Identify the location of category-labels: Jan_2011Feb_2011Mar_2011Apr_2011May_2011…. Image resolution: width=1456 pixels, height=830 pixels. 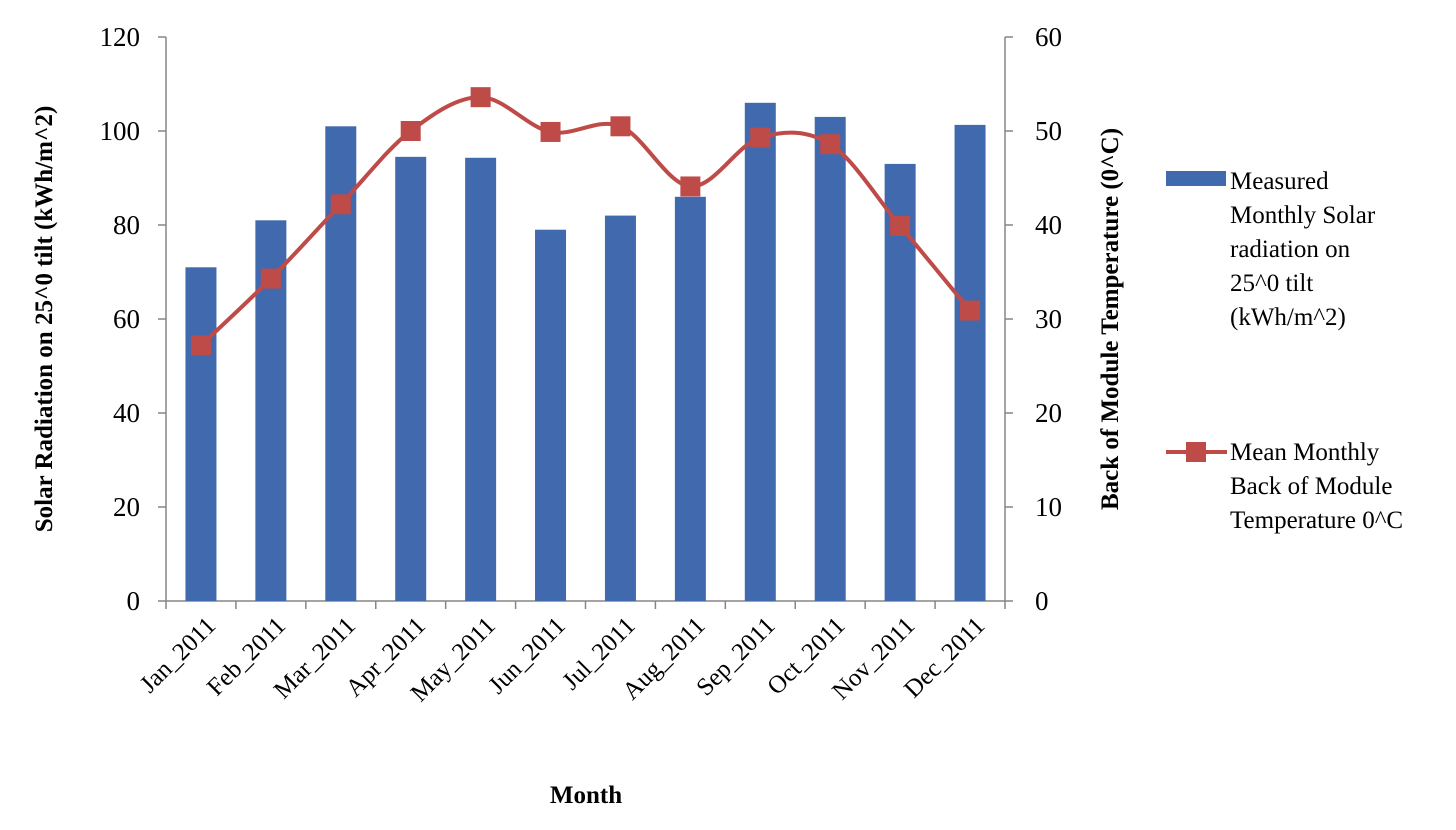
(562, 659).